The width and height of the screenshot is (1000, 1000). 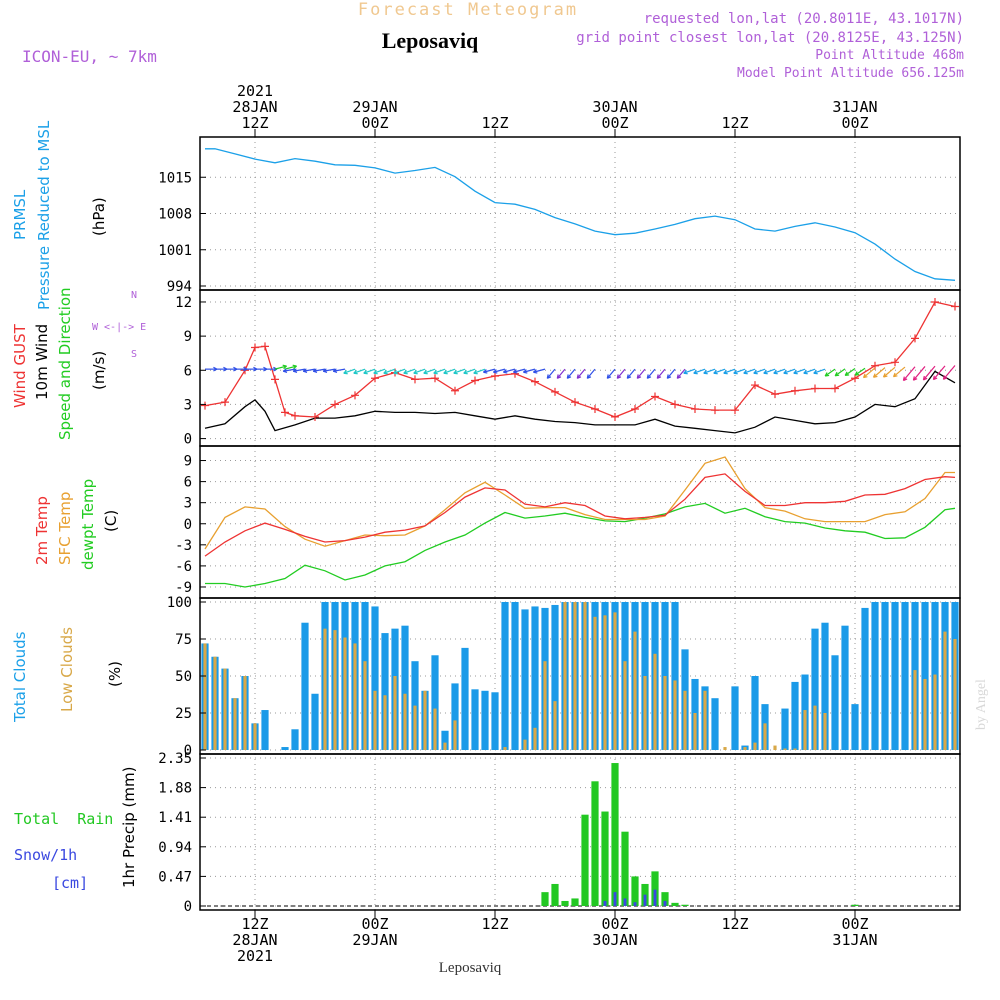 What do you see at coordinates (76, 524) in the screenshot?
I see `temp-labels: 2m Temp SFC Temp dewpt Temp (C)` at bounding box center [76, 524].